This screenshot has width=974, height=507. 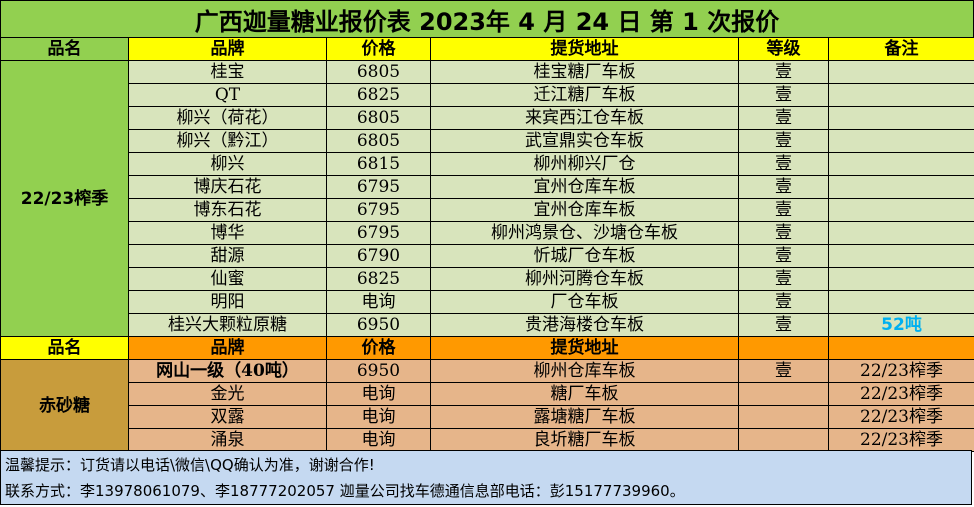 I want to click on address-cell: 迁江糖厂车板, so click(x=584, y=95).